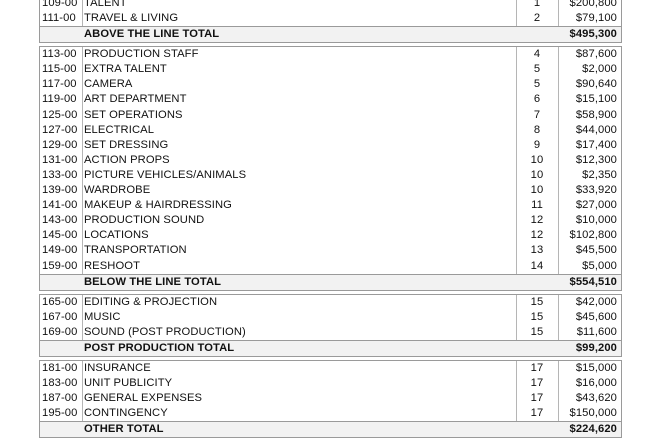 The image size is (660, 440). What do you see at coordinates (151, 301) in the screenshot?
I see `account-name: EDITING & PROJECTION` at bounding box center [151, 301].